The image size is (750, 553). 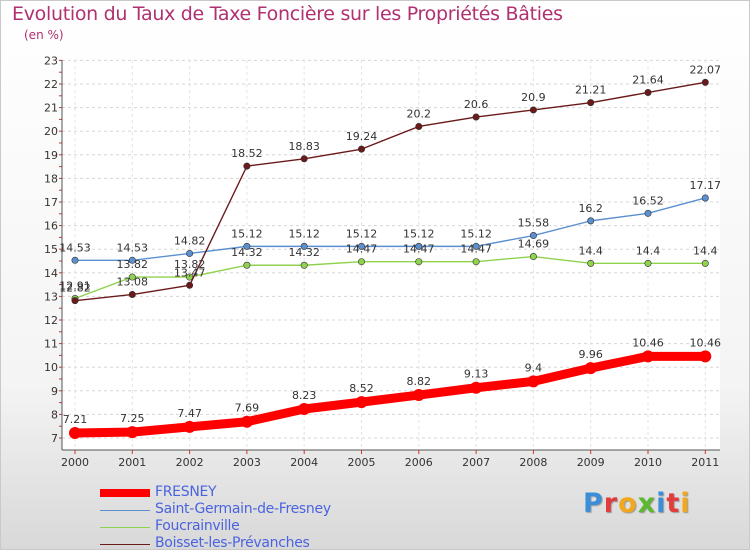 What do you see at coordinates (133, 247) in the screenshot?
I see `data-label: 14.53` at bounding box center [133, 247].